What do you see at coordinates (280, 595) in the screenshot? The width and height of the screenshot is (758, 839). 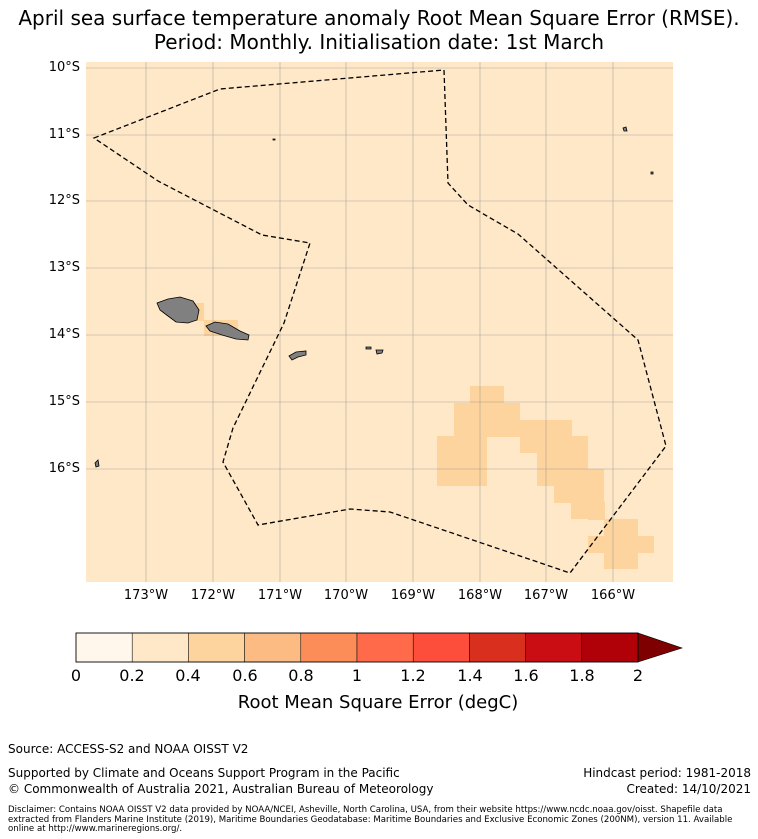 I see `lon-label-171w: 171°W` at bounding box center [280, 595].